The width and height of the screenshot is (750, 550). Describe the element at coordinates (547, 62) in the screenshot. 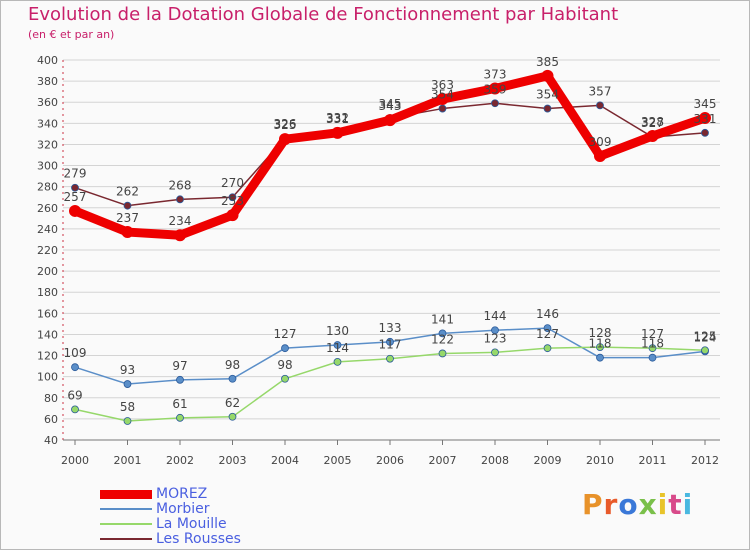

I see `data-label-morez: 385` at that location.